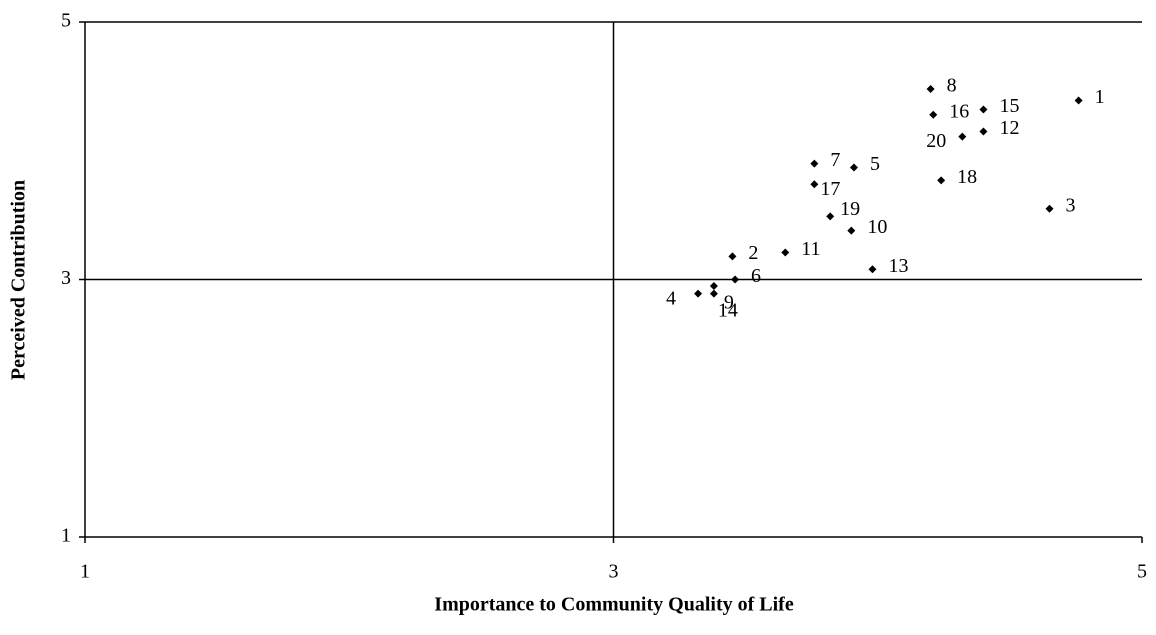 This screenshot has height=635, width=1156. I want to click on point-label: 6, so click(756, 276).